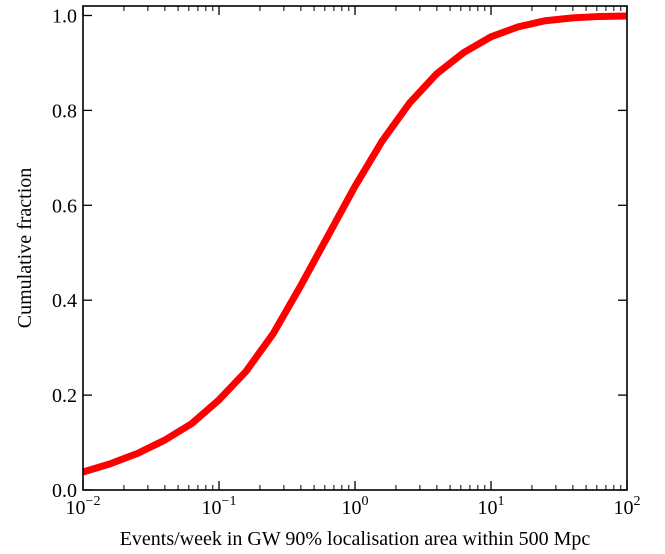 The image size is (665, 554). What do you see at coordinates (25, 248) in the screenshot?
I see `y-axis-label: Cumulative fraction` at bounding box center [25, 248].